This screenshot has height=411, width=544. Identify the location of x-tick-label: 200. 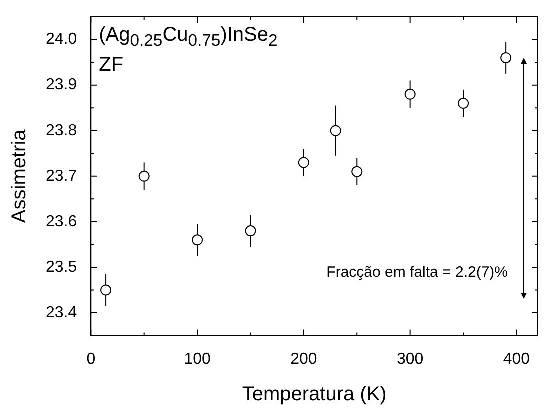
(304, 359).